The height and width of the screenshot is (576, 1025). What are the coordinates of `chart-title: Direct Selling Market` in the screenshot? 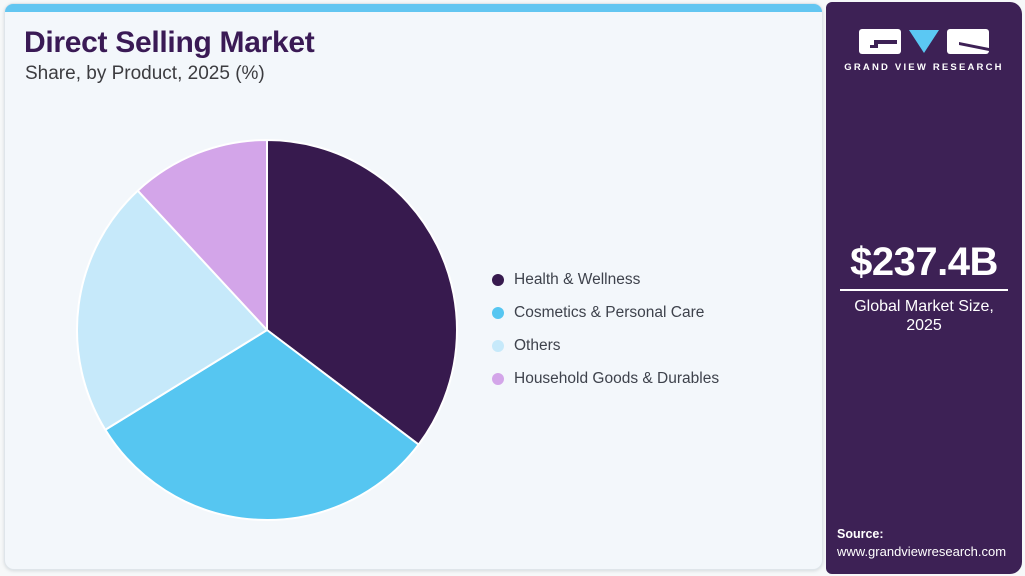 It's located at (169, 42).